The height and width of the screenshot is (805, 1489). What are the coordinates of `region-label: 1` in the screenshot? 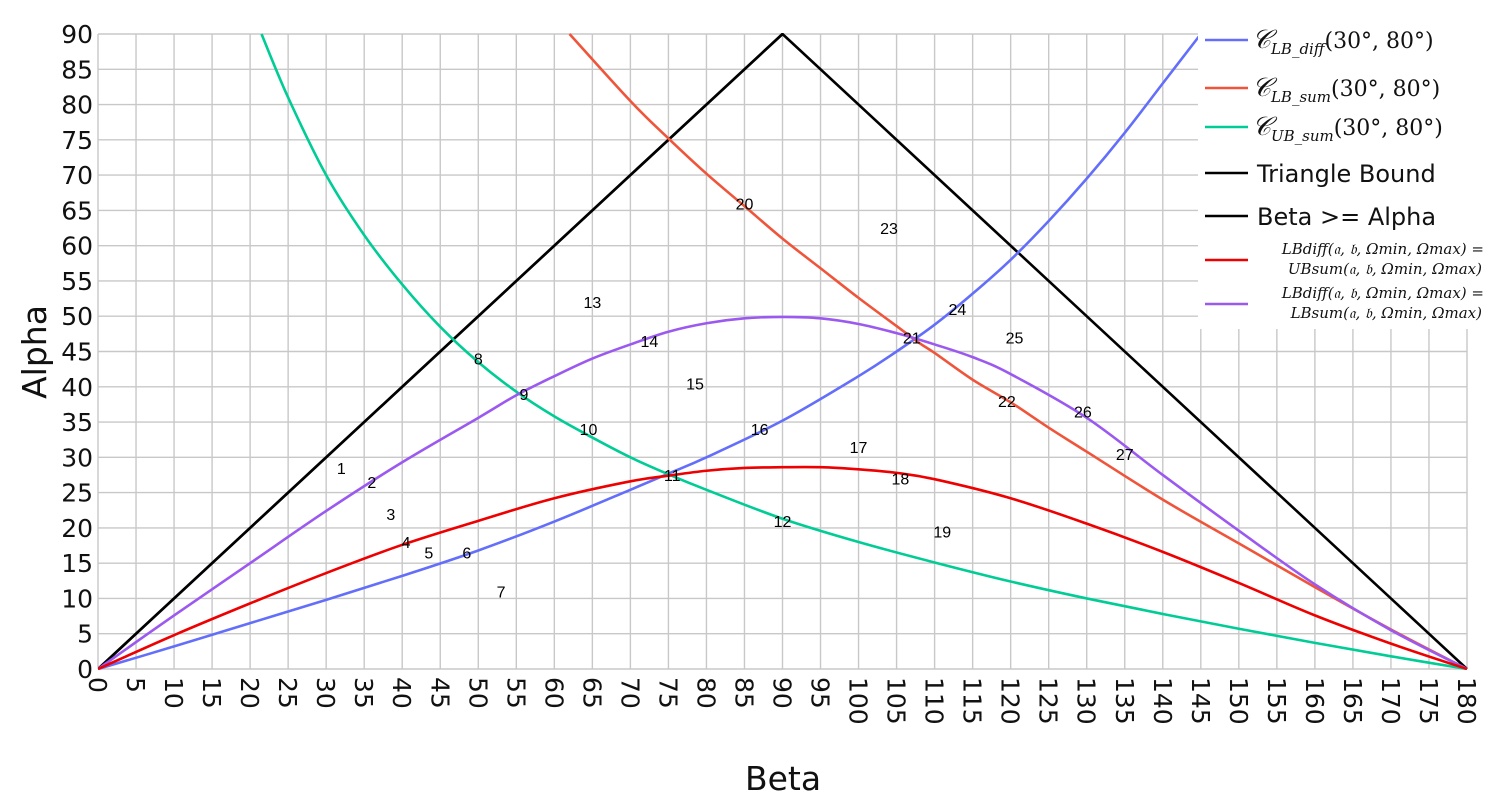 It's located at (341, 469).